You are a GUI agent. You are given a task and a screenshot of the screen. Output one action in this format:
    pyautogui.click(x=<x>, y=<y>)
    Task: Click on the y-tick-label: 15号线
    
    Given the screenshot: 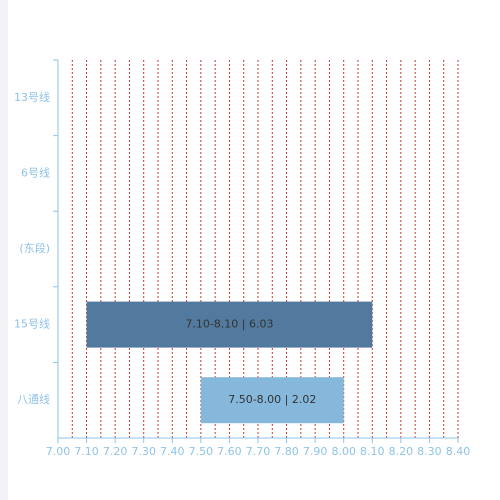 What is the action you would take?
    pyautogui.click(x=32, y=324)
    